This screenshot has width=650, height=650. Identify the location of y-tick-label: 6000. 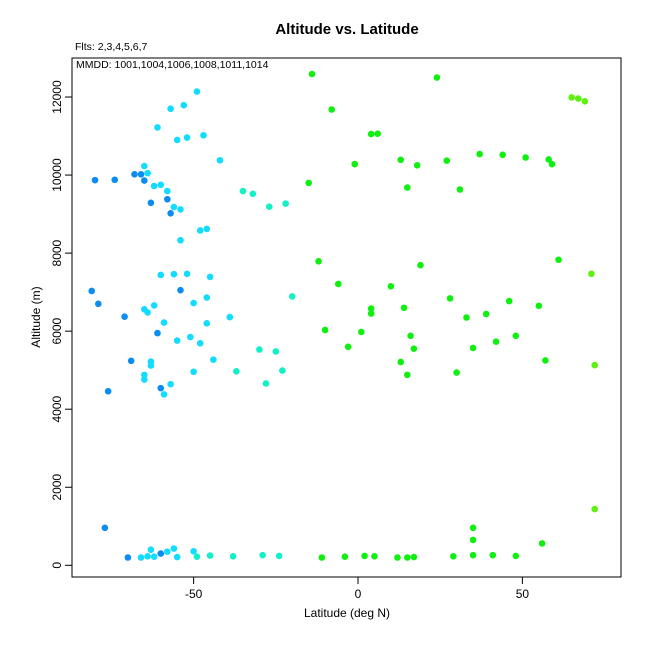
(57, 330).